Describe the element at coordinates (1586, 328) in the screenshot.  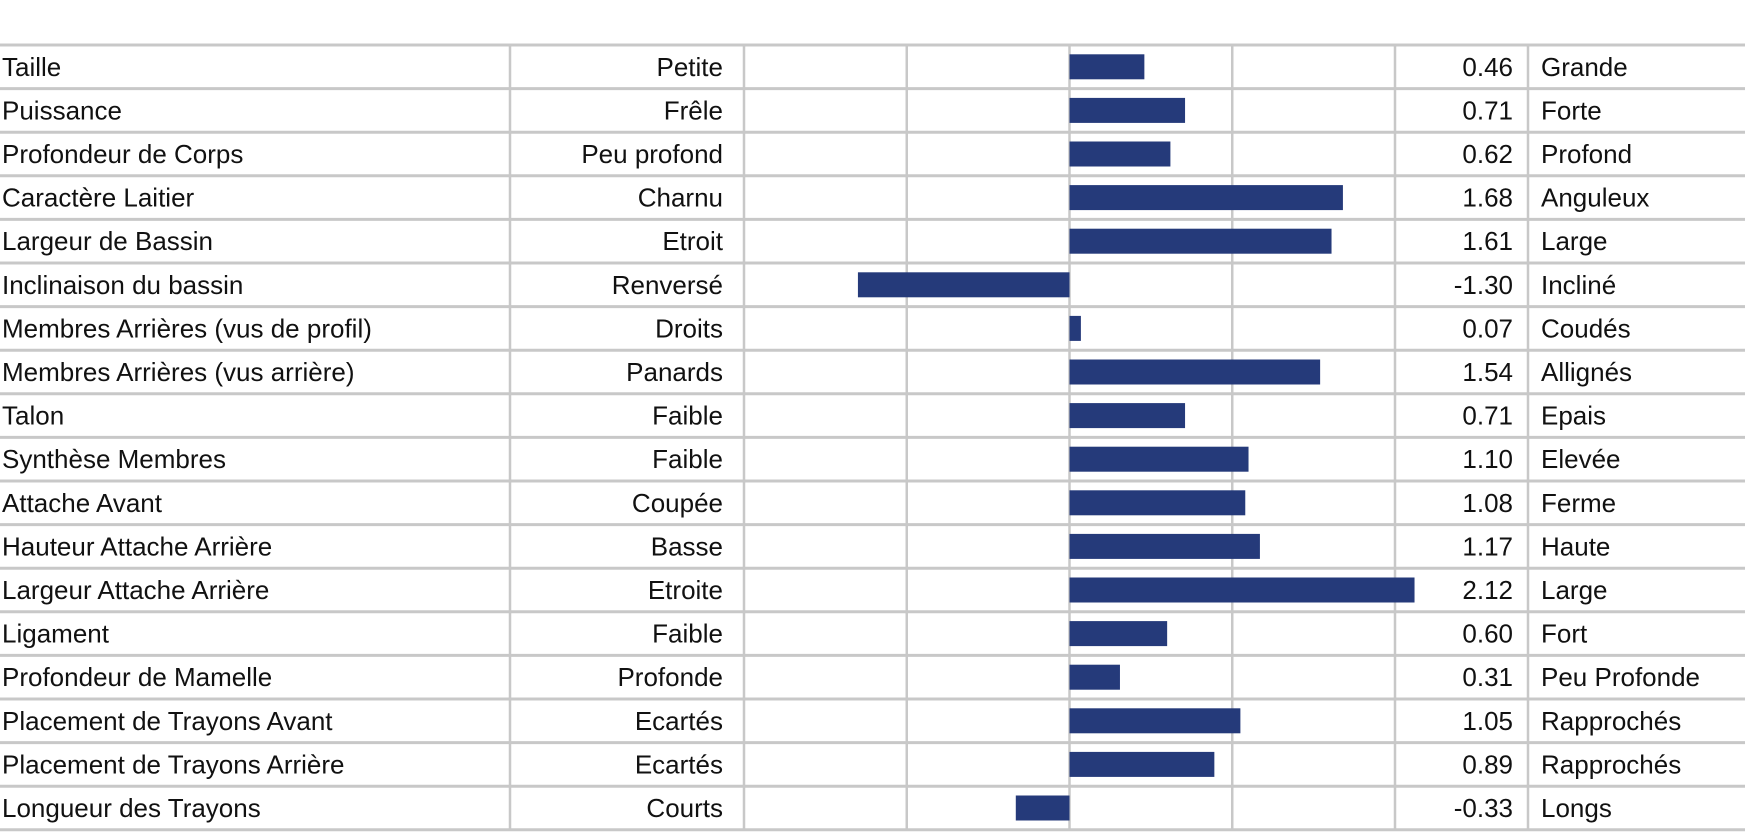
I see `high-pole-label: Coudés` at that location.